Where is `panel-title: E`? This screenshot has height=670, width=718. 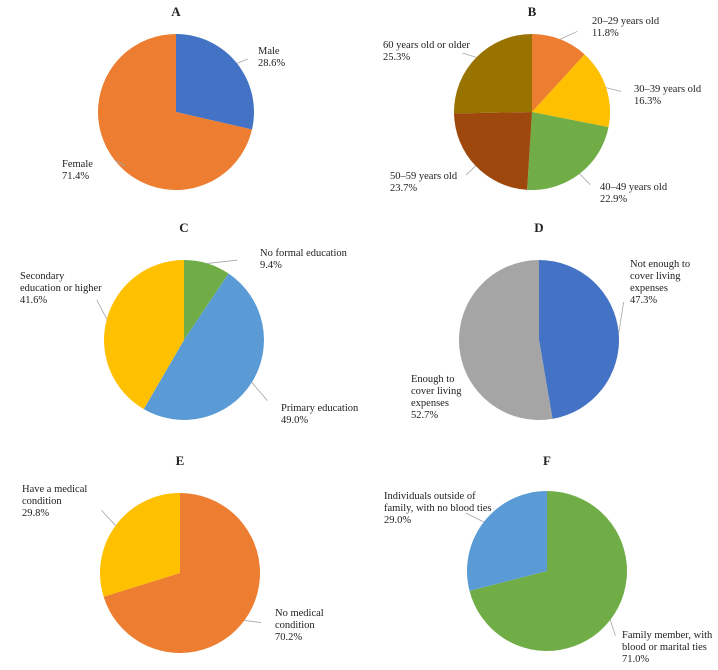
panel-title: E is located at coordinates (180, 460).